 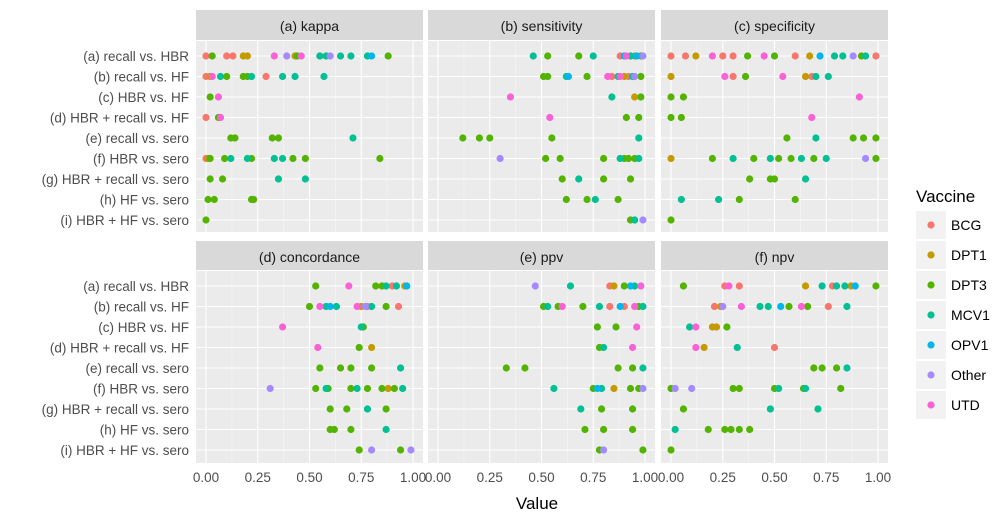 What do you see at coordinates (970, 315) in the screenshot?
I see `legend-label-mcv1: MCV1` at bounding box center [970, 315].